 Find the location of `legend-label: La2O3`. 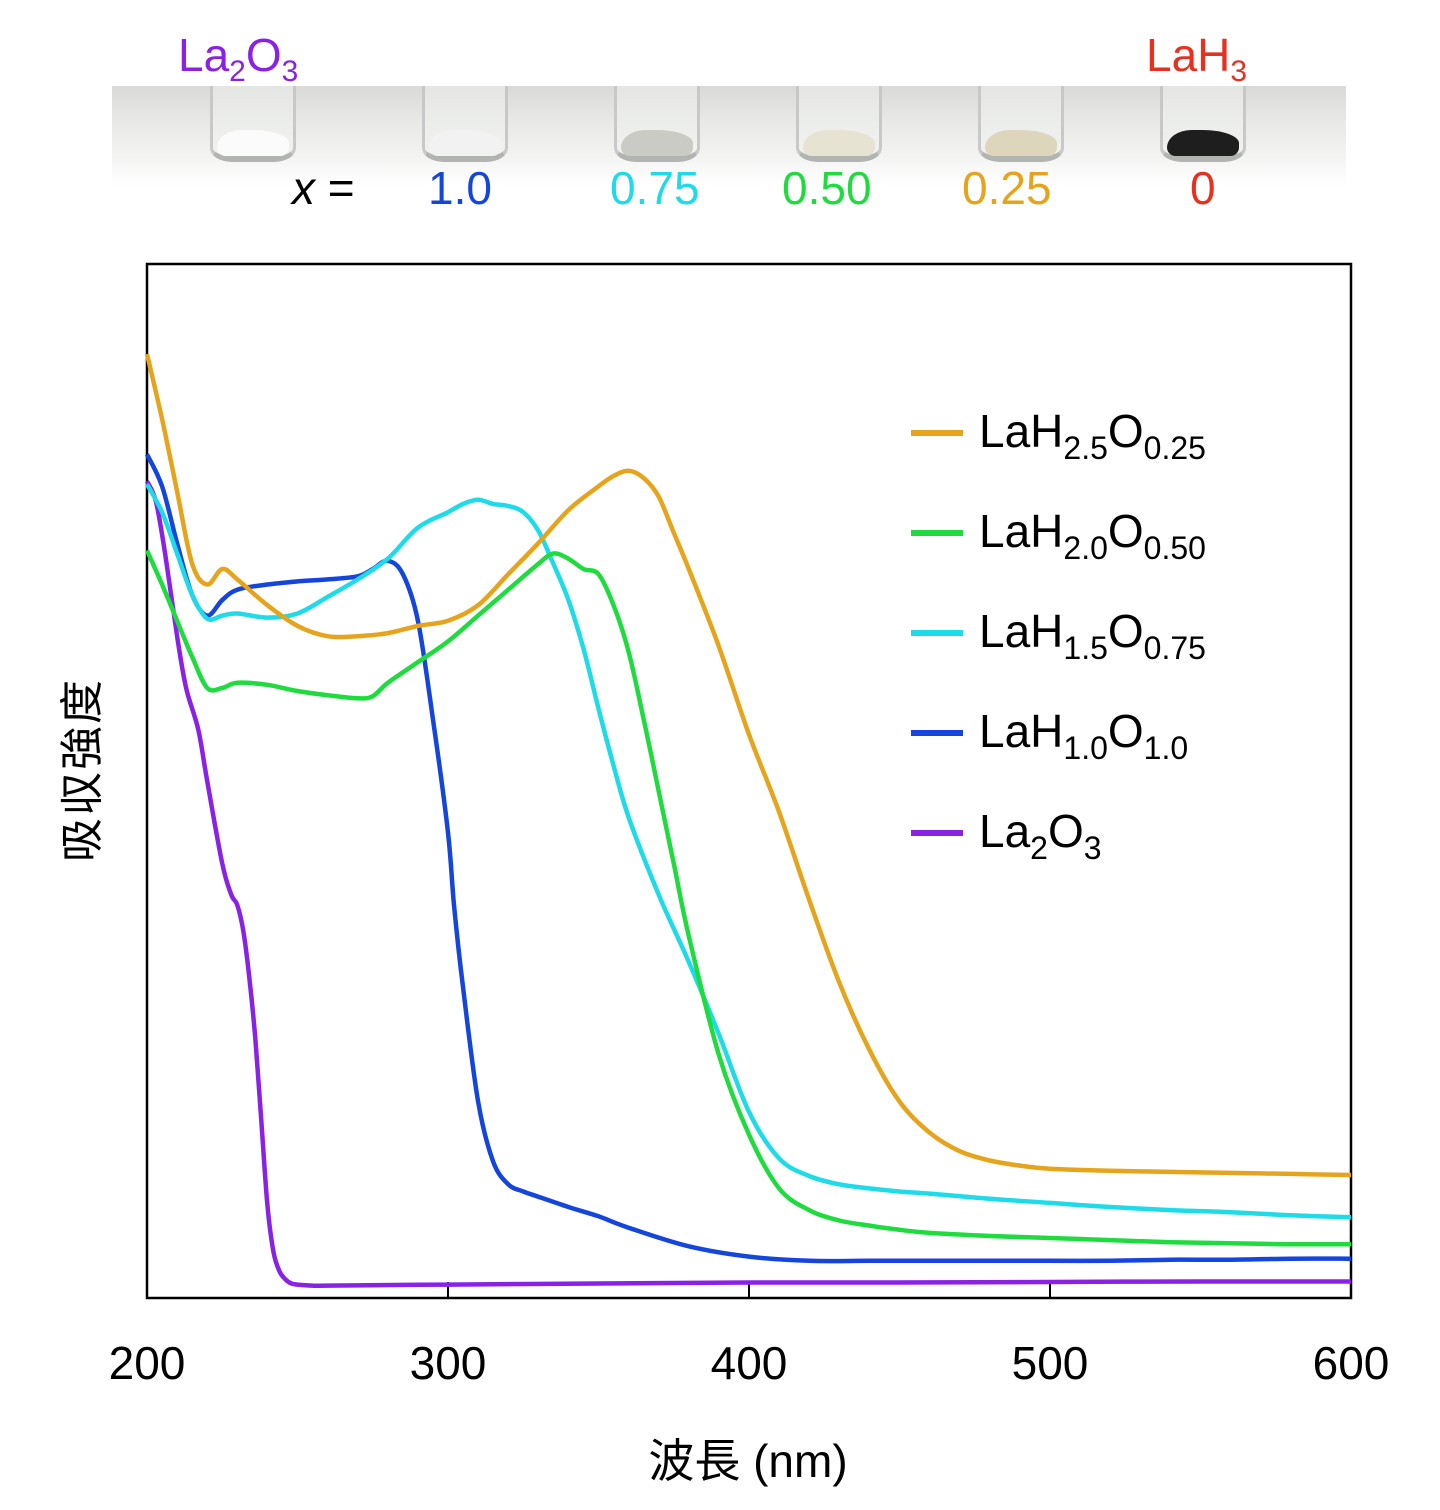

legend-label: La2O3 is located at coordinates (1040, 834).